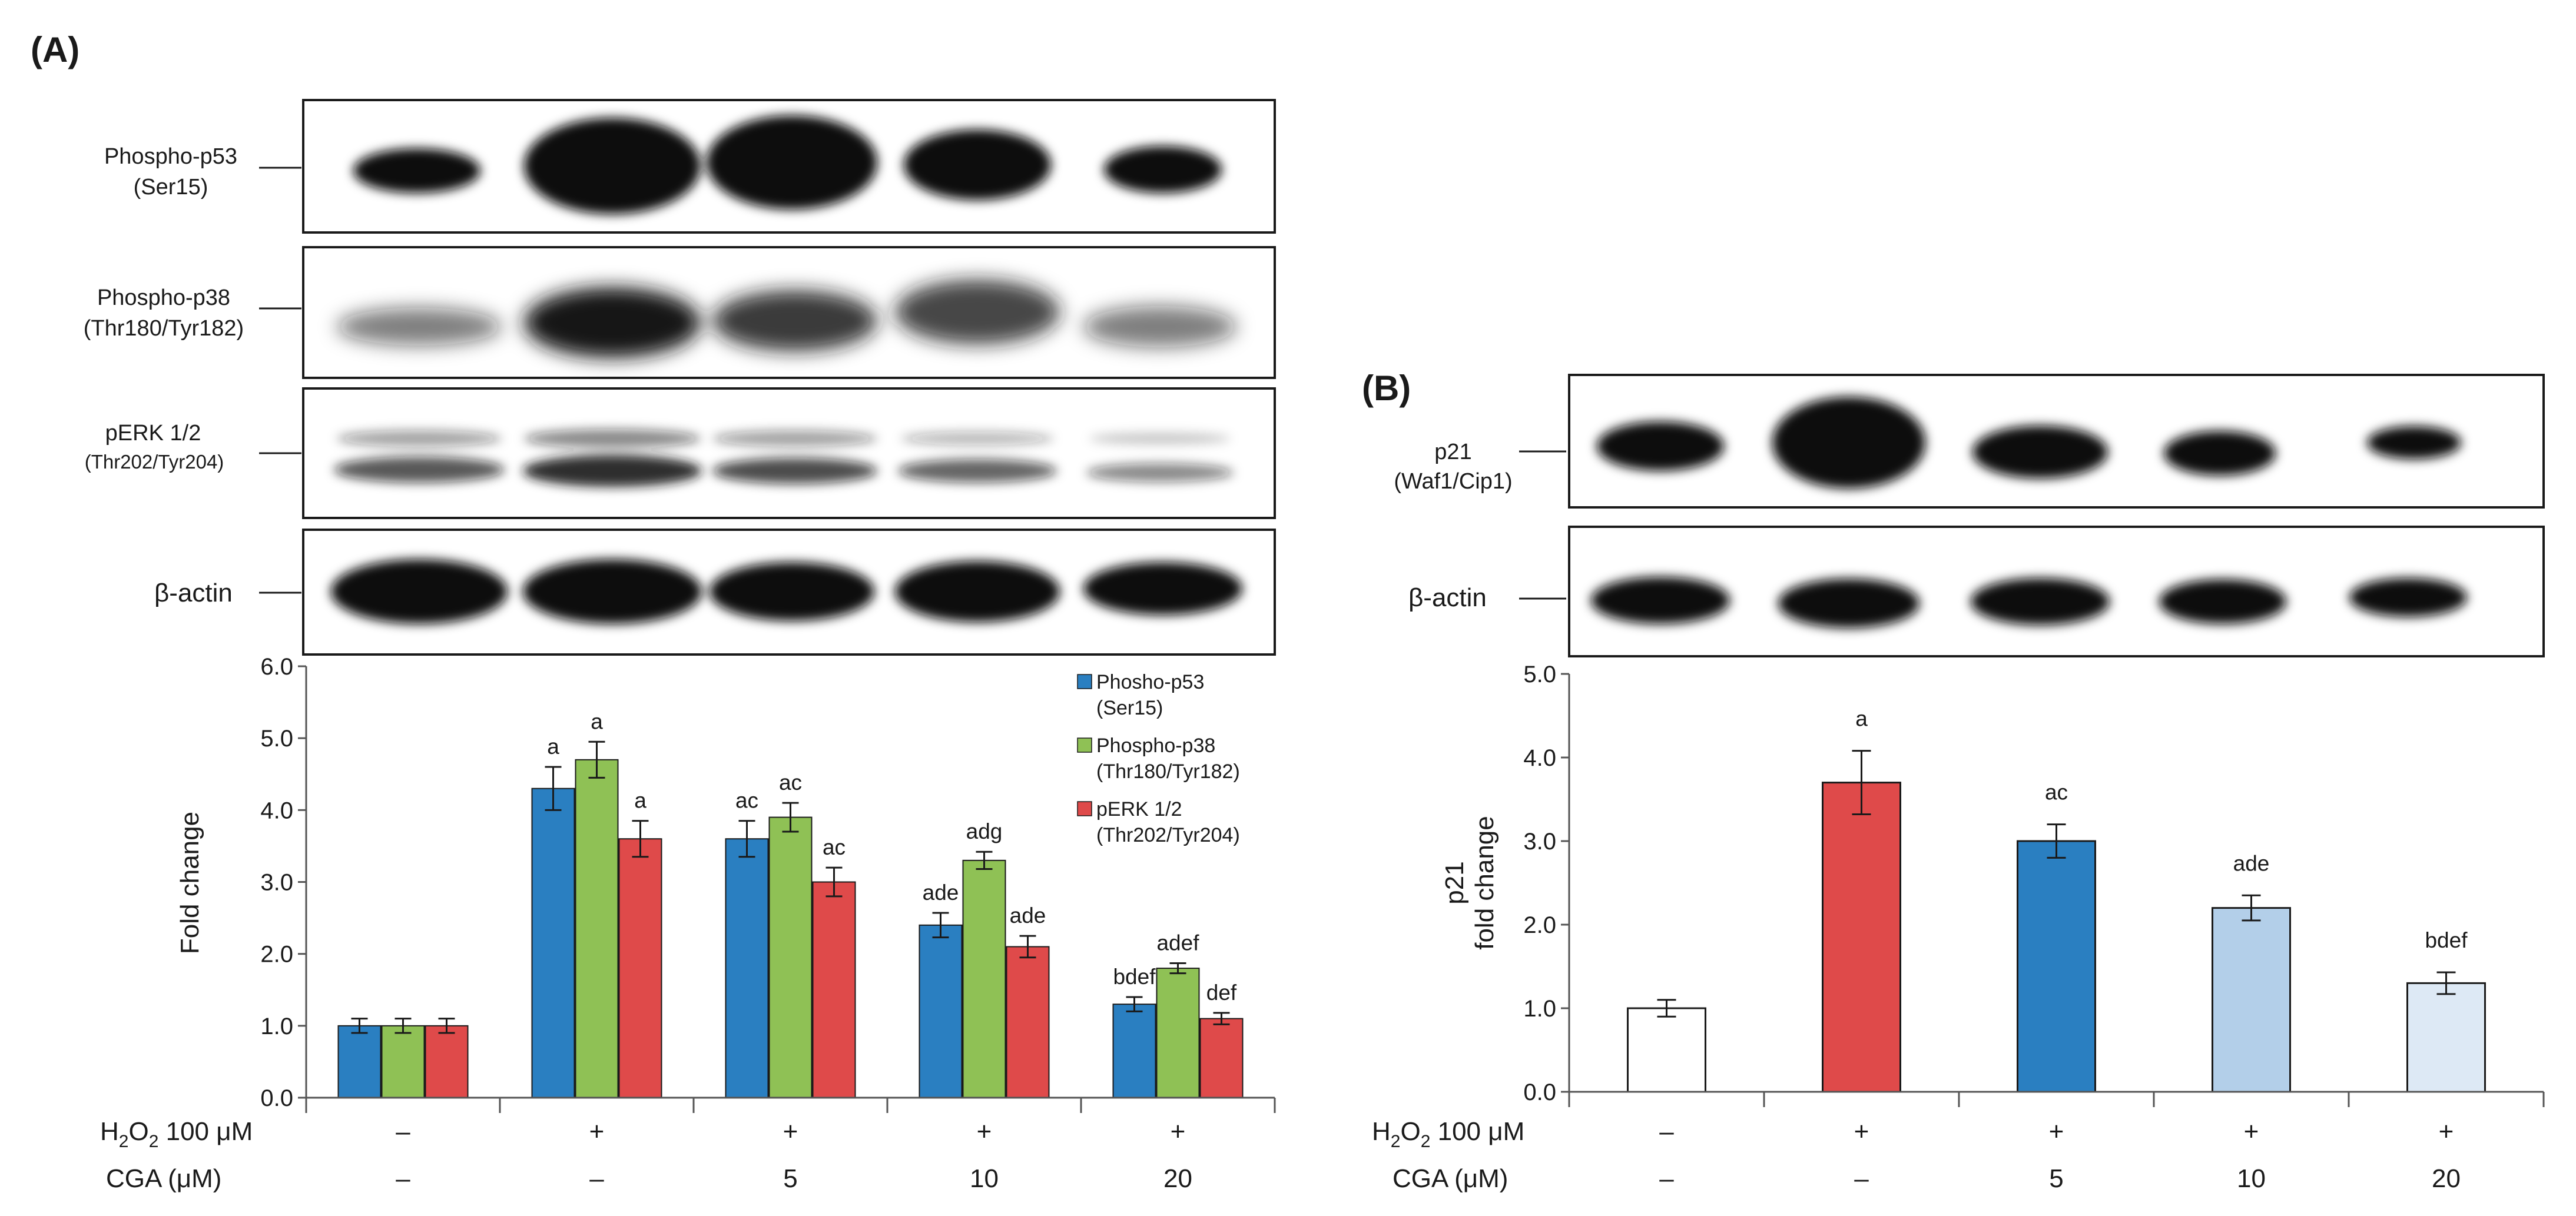 The width and height of the screenshot is (2576, 1216). Describe the element at coordinates (1168, 835) in the screenshot. I see `legend-sublabel-perk: (Thr202/Tyr204)` at that location.